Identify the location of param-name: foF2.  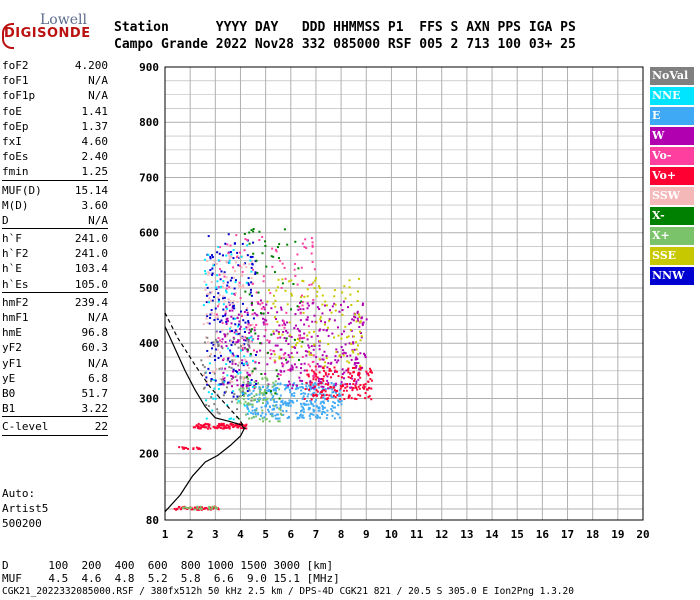
(15, 65).